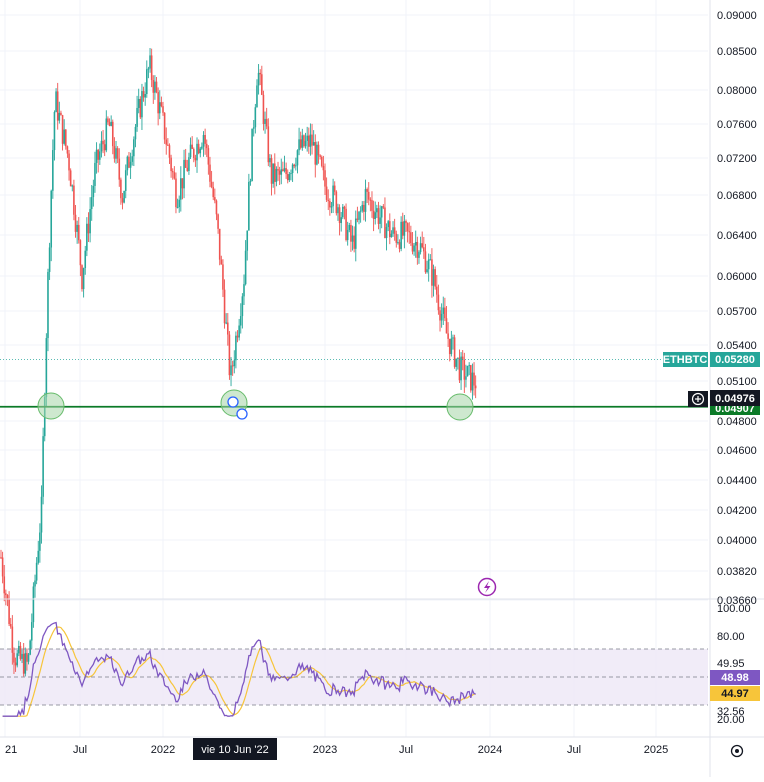 The width and height of the screenshot is (764, 782). I want to click on anchor-point, so click(233, 402).